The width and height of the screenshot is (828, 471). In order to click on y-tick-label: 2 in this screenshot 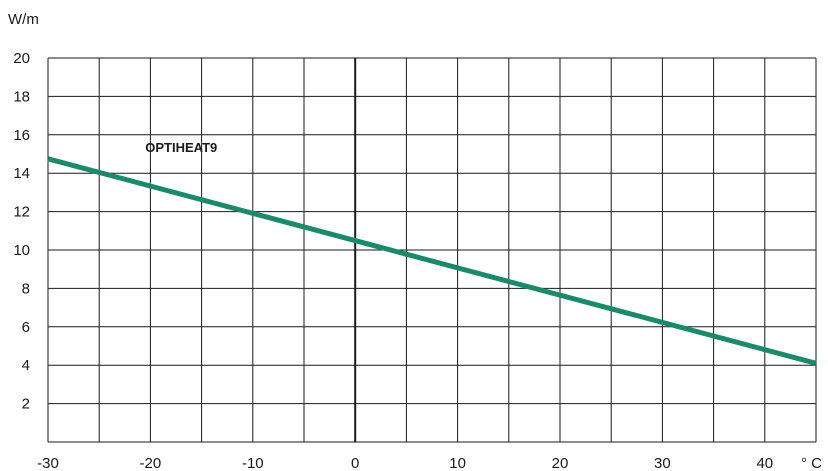, I will do `click(26, 404)`.